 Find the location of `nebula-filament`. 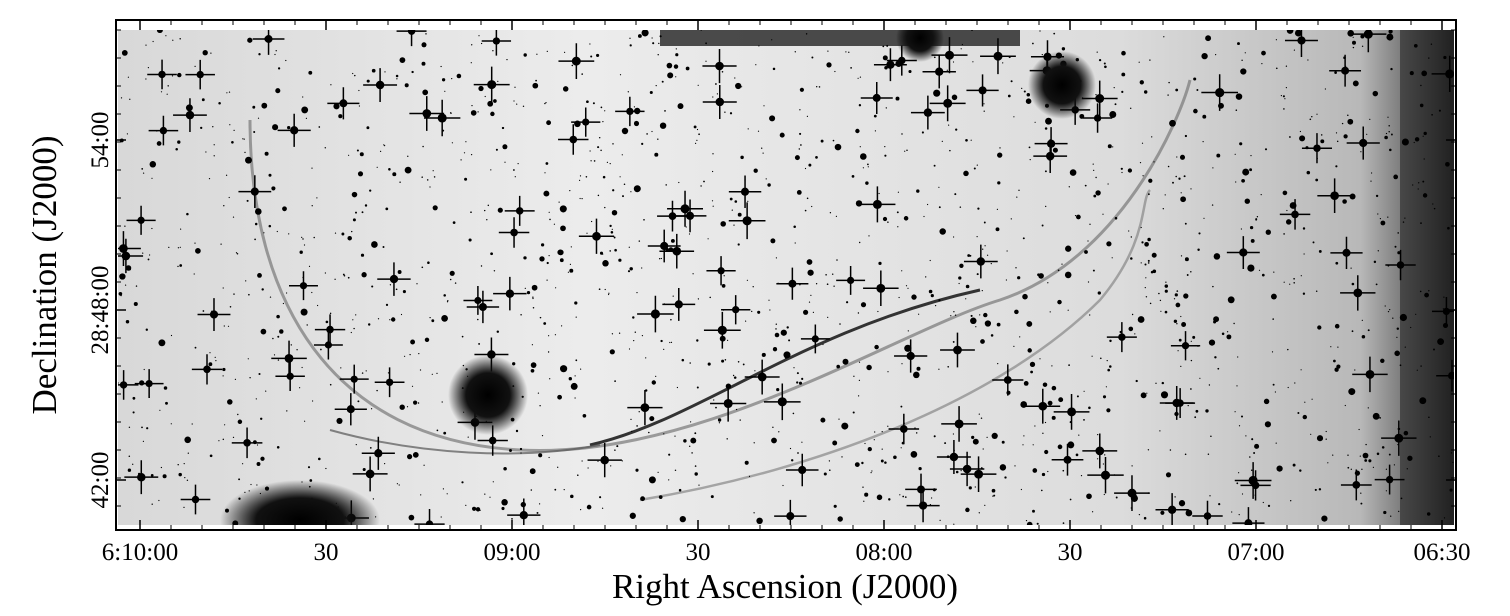

nebula-filament is located at coordinates (465, 442).